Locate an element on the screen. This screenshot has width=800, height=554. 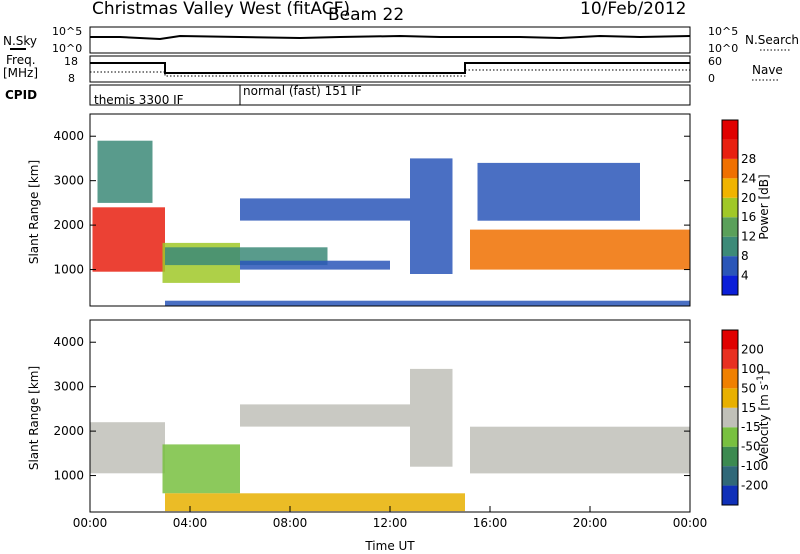
colorbar-tick-label: 16 is located at coordinates (748, 217).